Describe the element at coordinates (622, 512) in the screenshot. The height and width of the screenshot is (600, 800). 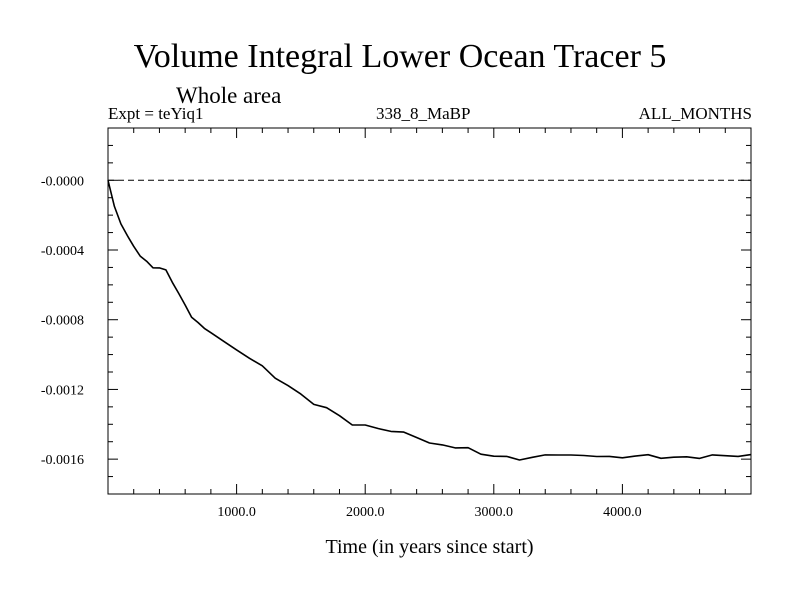
I see `x-tick-label: 4000.0` at that location.